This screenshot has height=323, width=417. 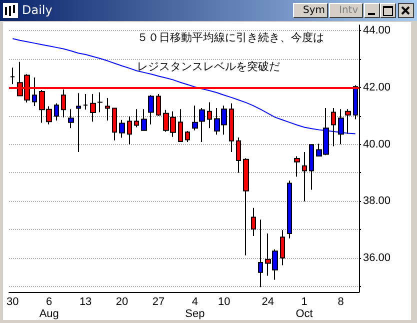 What do you see at coordinates (208, 66) in the screenshot?
I see `annotation: レジスタンスレベルを突破だ` at bounding box center [208, 66].